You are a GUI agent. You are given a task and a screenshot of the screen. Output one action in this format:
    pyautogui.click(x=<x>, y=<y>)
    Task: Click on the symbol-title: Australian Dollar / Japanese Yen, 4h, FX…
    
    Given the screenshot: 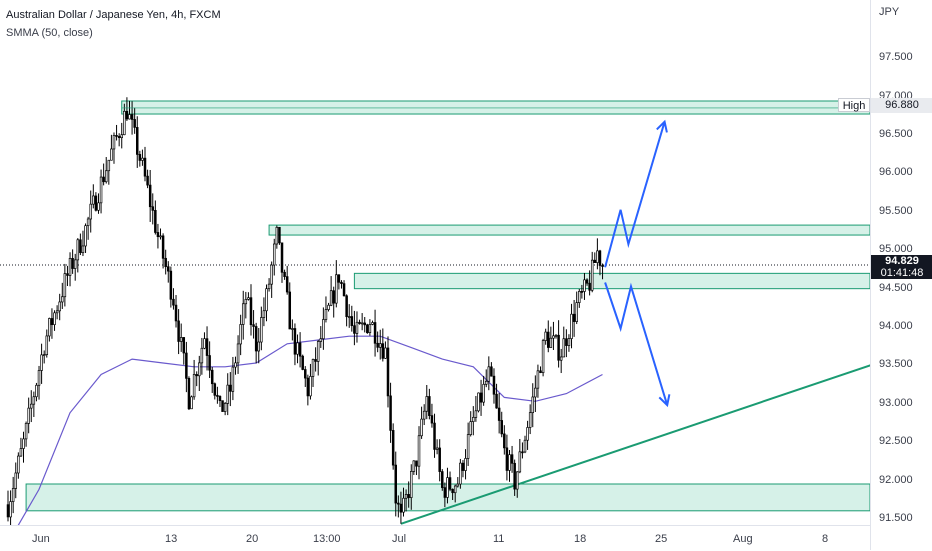 What is the action you would take?
    pyautogui.click(x=113, y=15)
    